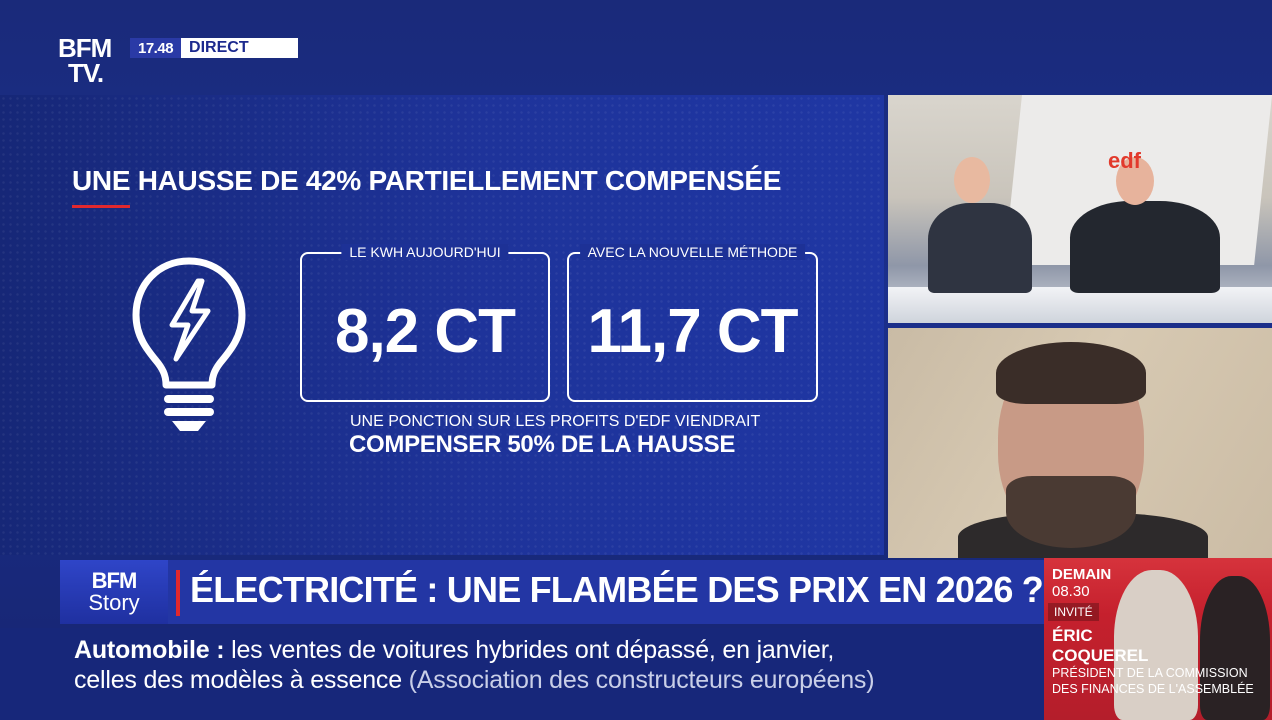  What do you see at coordinates (1072, 635) in the screenshot?
I see `promo-first-name: ÉRIC` at bounding box center [1072, 635].